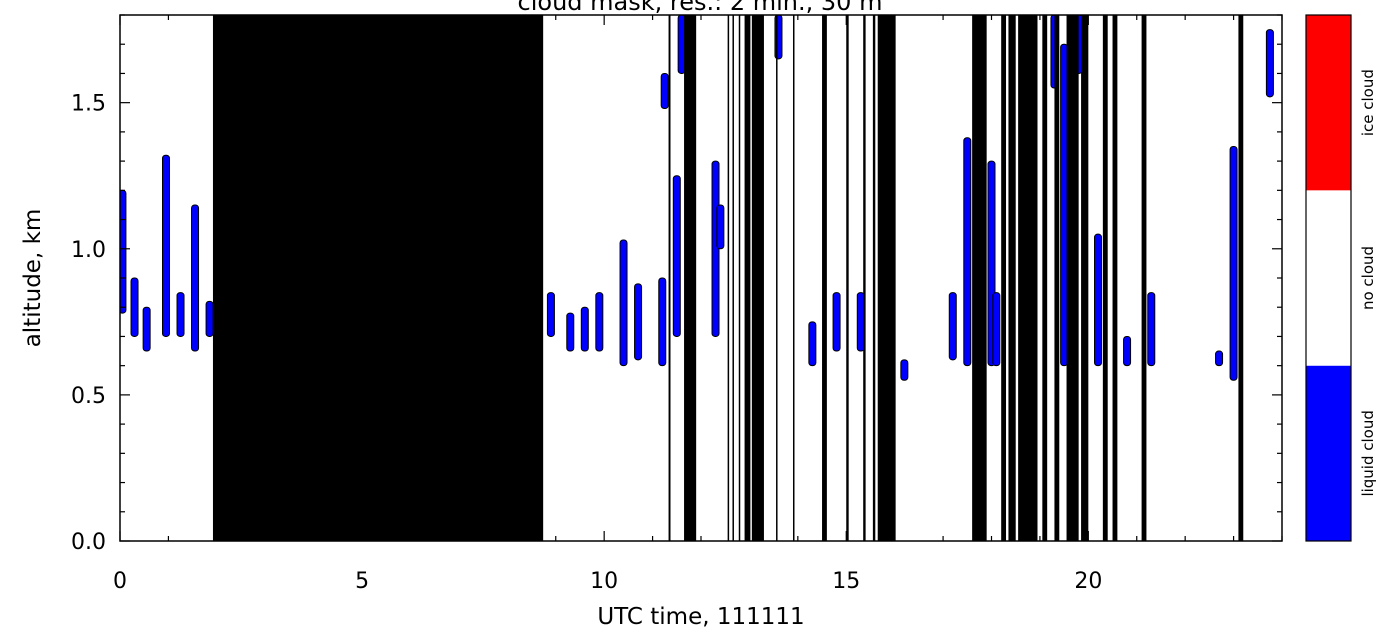  I want to click on x-tick-label: 10, so click(604, 581).